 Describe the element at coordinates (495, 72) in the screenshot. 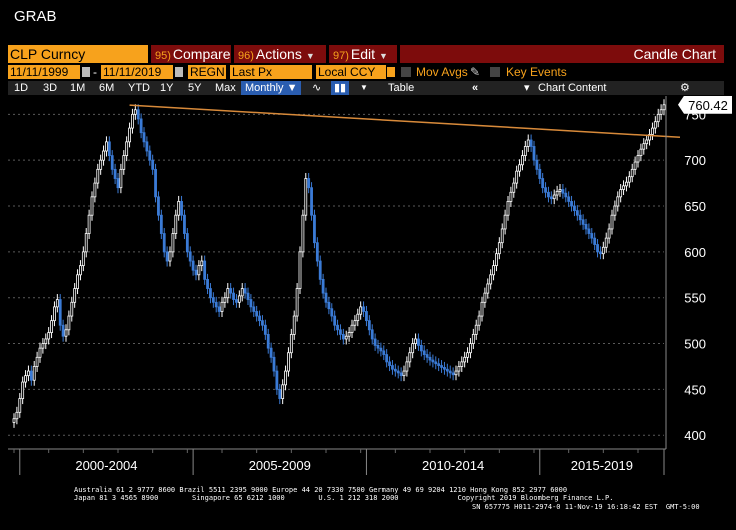

I see `key-events-checkbox` at that location.